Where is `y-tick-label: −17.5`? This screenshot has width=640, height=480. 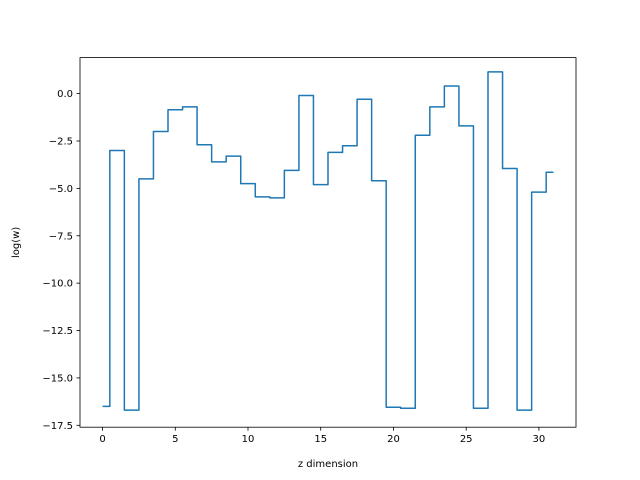 y-tick-label: −17.5 is located at coordinates (57, 426).